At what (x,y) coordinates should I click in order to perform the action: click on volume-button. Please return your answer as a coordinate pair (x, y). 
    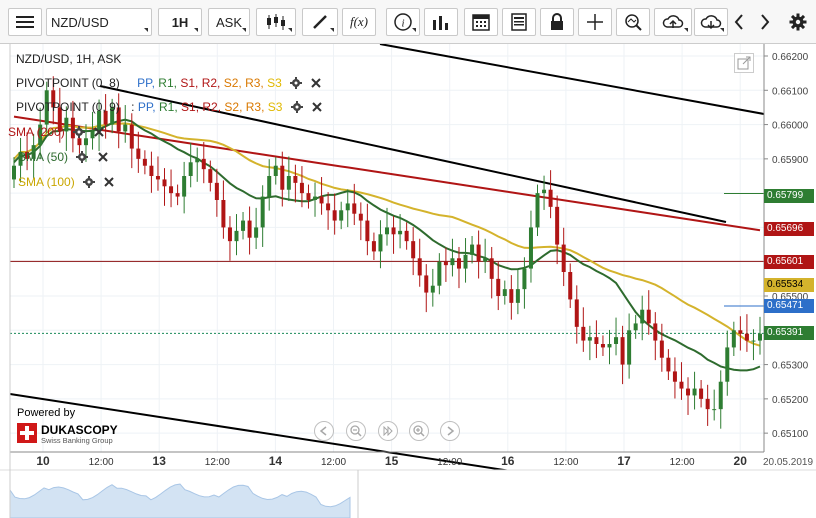
    Looking at the image, I should click on (441, 22).